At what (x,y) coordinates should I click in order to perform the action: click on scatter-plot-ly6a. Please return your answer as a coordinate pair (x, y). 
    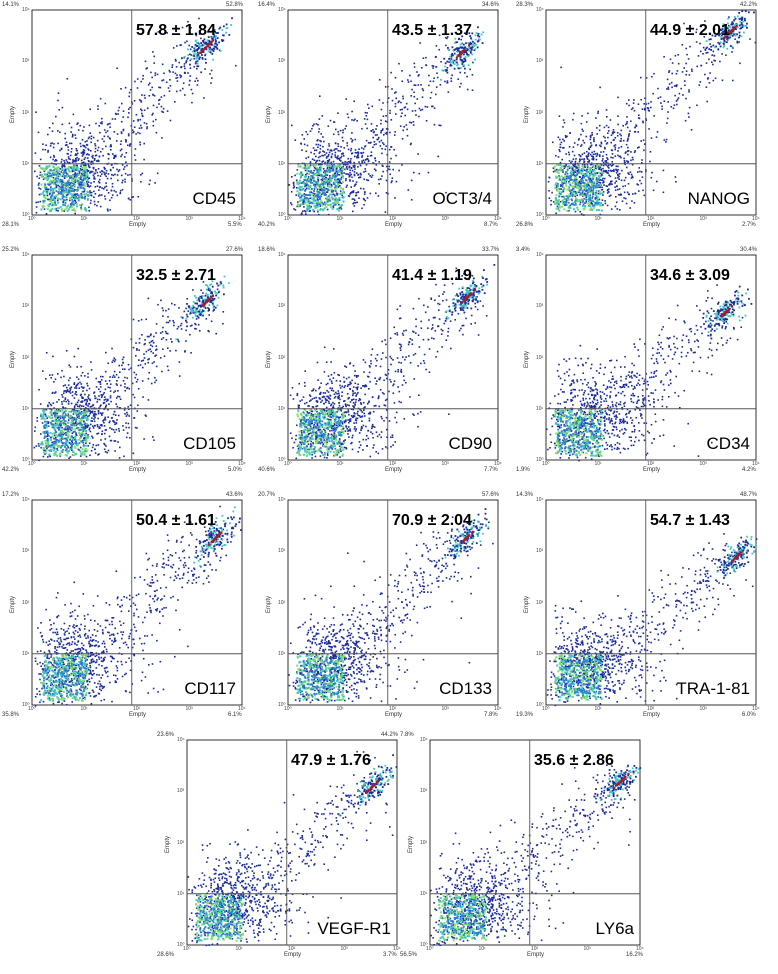
    Looking at the image, I should click on (535, 843).